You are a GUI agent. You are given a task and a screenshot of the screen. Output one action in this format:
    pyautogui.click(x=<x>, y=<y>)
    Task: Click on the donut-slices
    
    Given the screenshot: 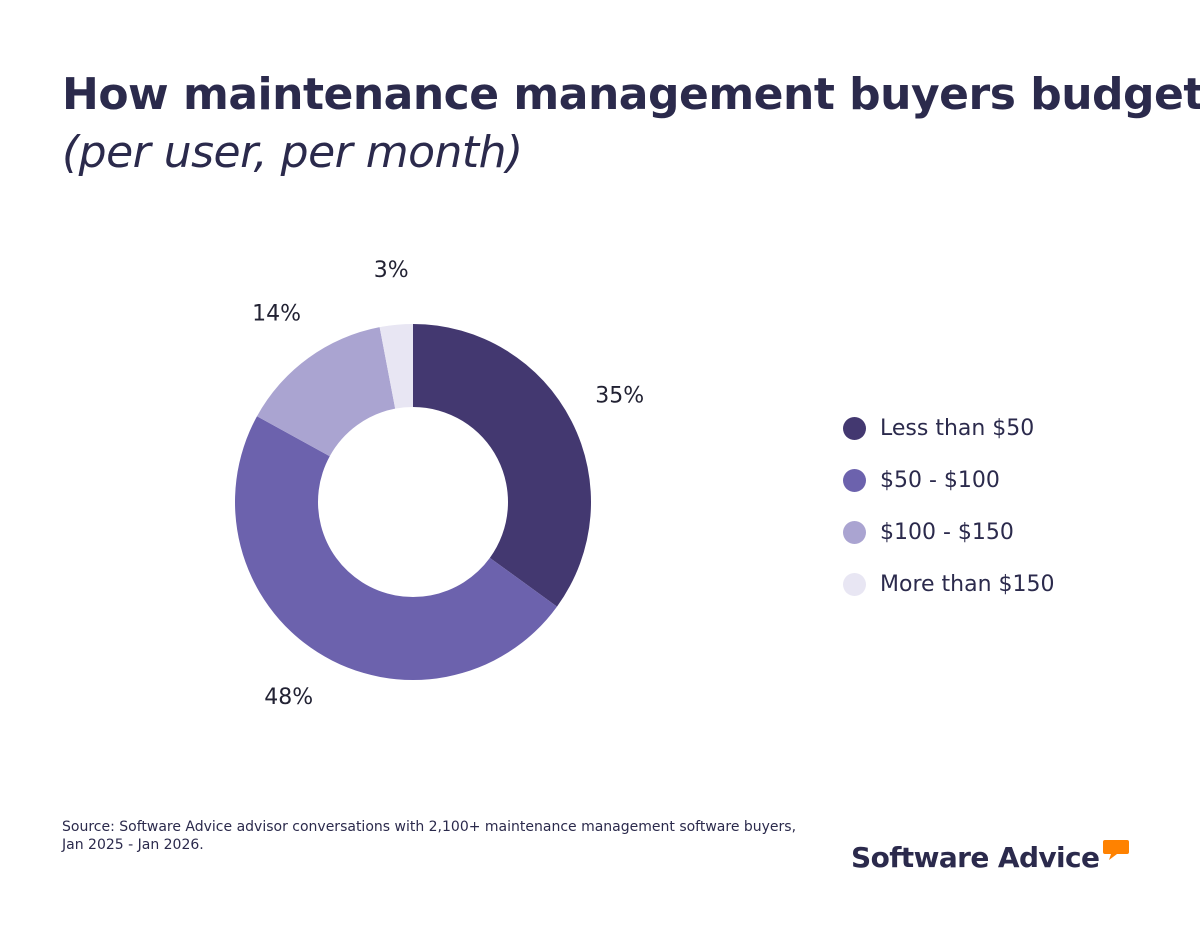 What is the action you would take?
    pyautogui.click(x=412, y=502)
    